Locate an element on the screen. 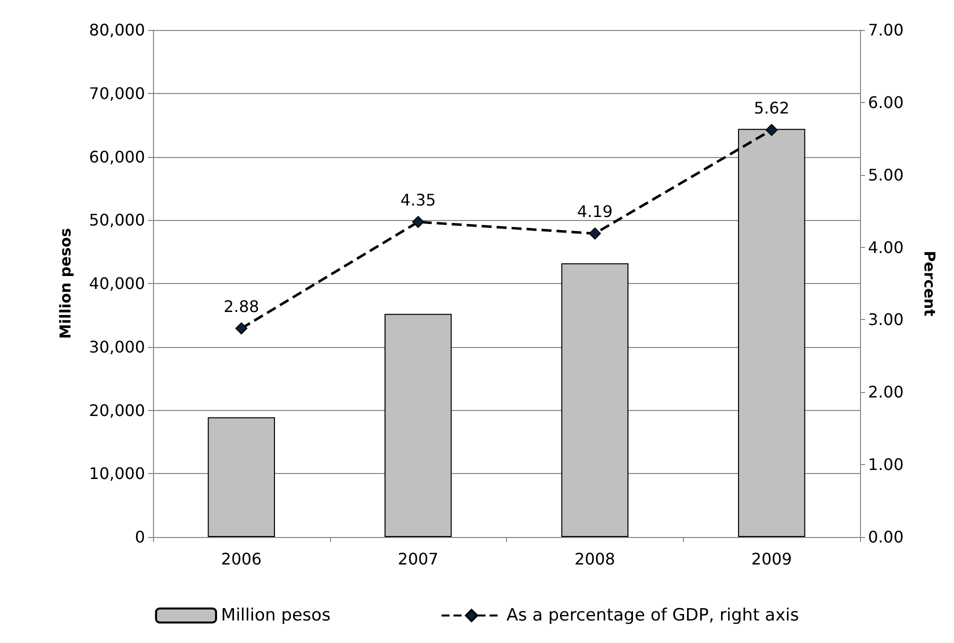  y2-tick-label: 5.00 is located at coordinates (886, 174).